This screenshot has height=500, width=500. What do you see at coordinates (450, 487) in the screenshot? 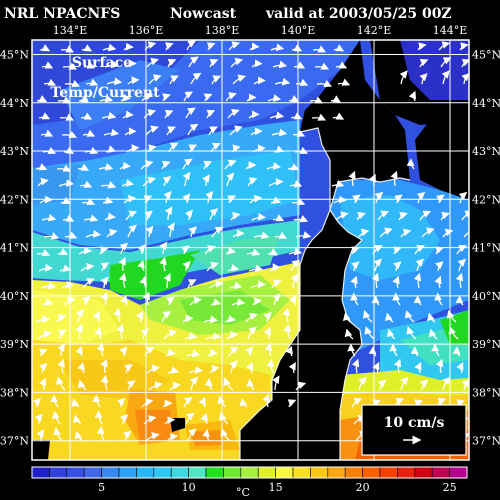
I see `colorbar-tick-label: 25` at bounding box center [450, 487].